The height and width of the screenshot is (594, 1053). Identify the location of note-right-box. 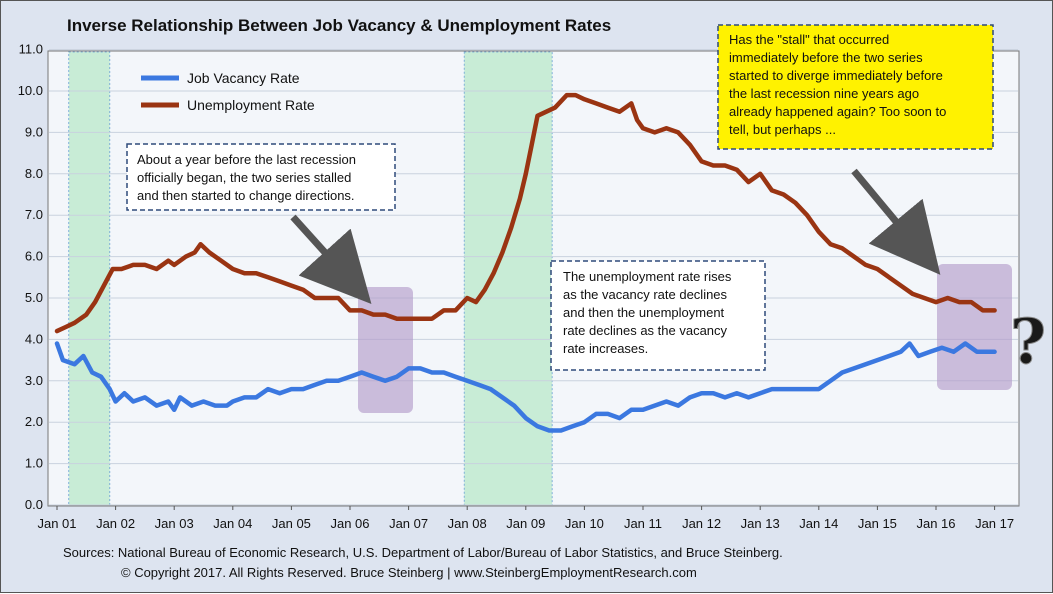
(855, 87).